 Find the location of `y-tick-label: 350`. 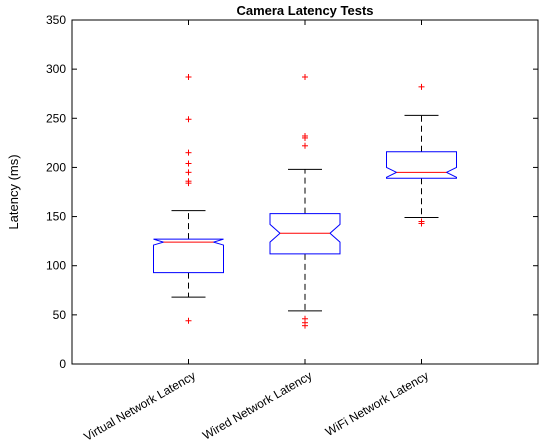

y-tick-label: 350 is located at coordinates (56, 20).